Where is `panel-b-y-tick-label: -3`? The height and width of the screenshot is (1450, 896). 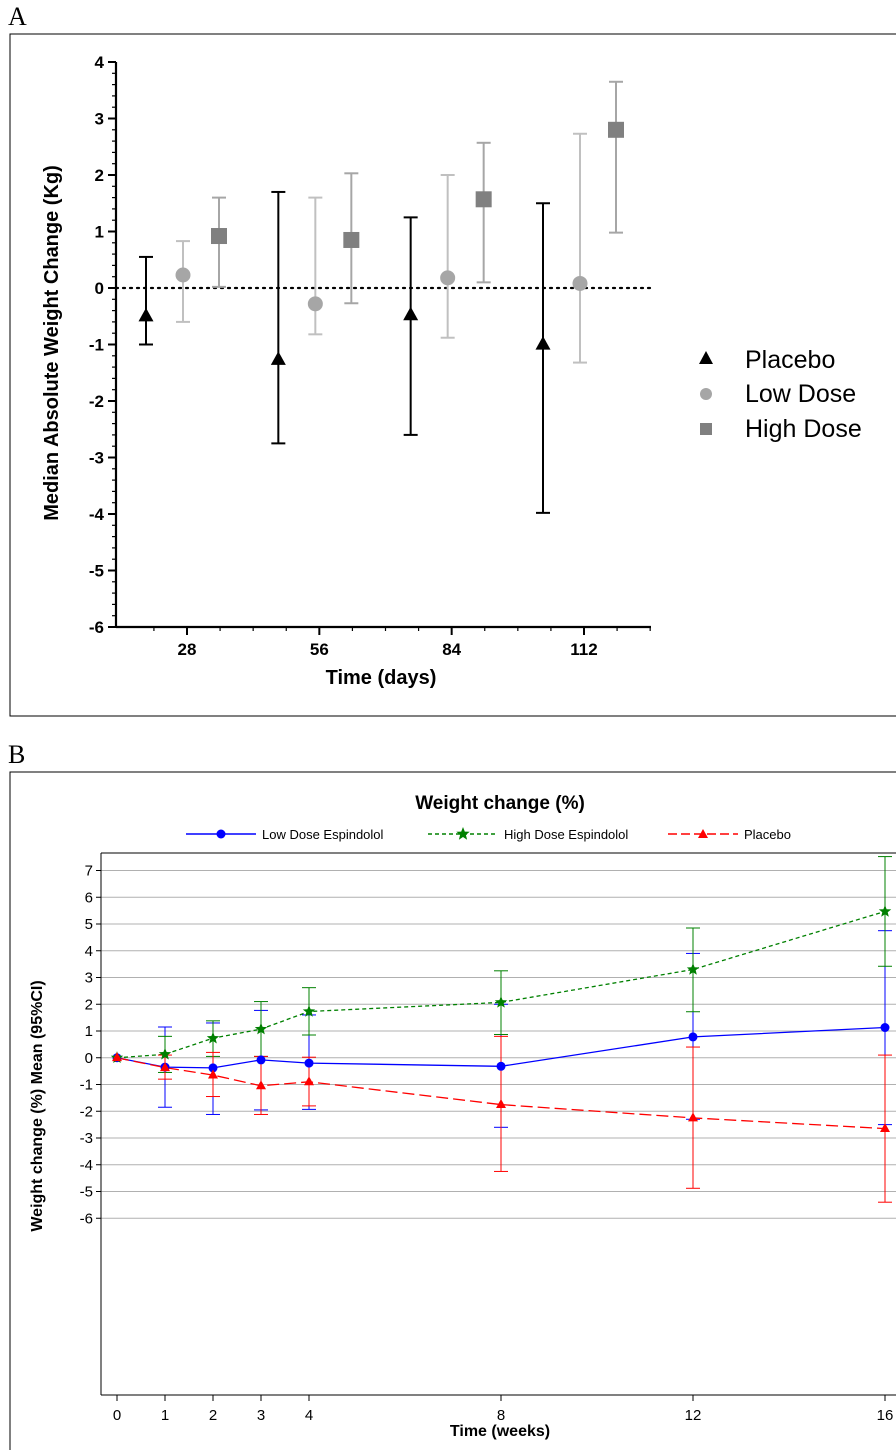
panel-b-y-tick-label: -3 is located at coordinates (86, 1138).